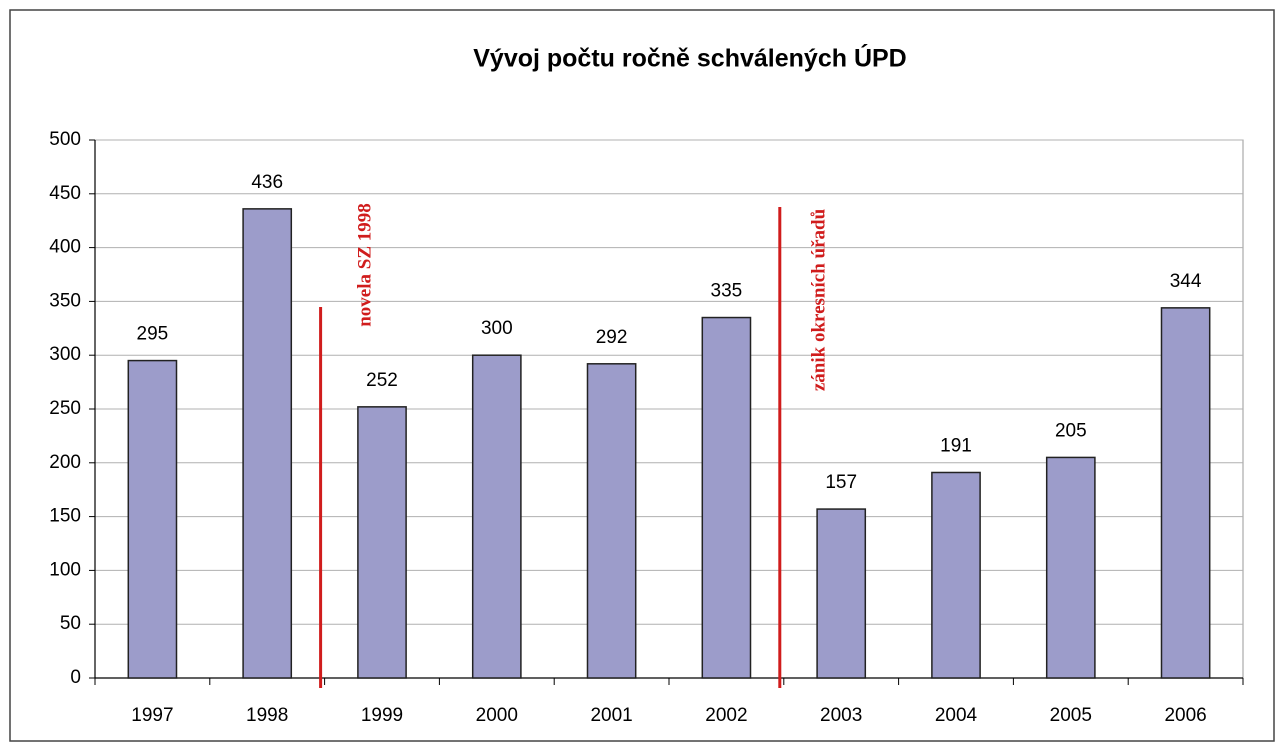  I want to click on y-tick-label: 350, so click(65, 300).